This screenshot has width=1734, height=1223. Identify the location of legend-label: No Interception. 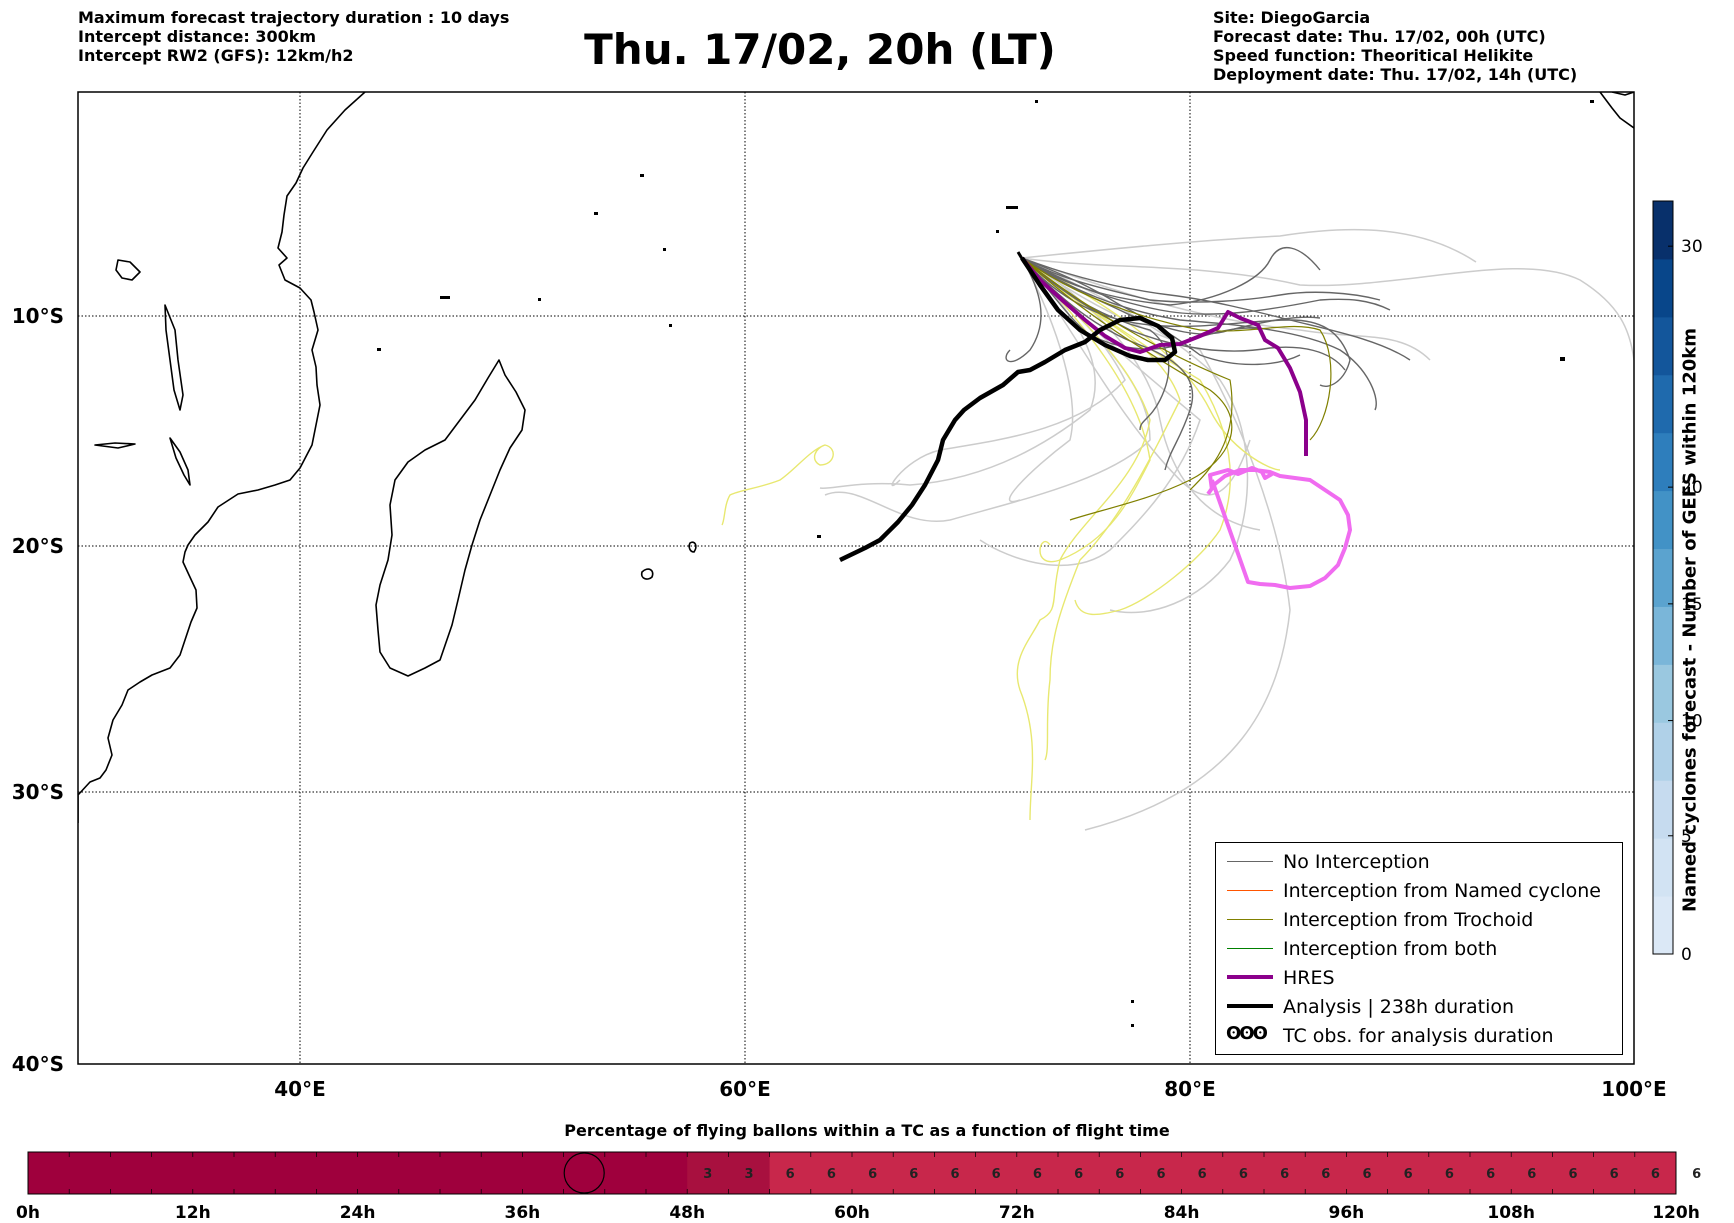
(1356, 862).